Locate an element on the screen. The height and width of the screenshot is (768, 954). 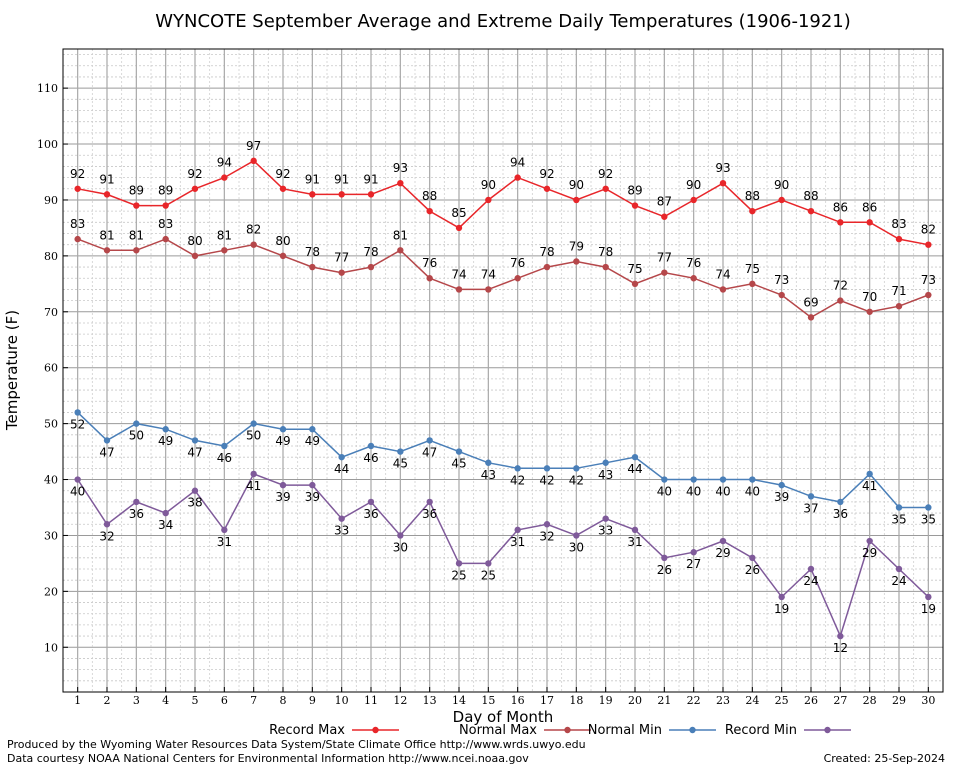
x-tick-label: 6 is located at coordinates (224, 700).